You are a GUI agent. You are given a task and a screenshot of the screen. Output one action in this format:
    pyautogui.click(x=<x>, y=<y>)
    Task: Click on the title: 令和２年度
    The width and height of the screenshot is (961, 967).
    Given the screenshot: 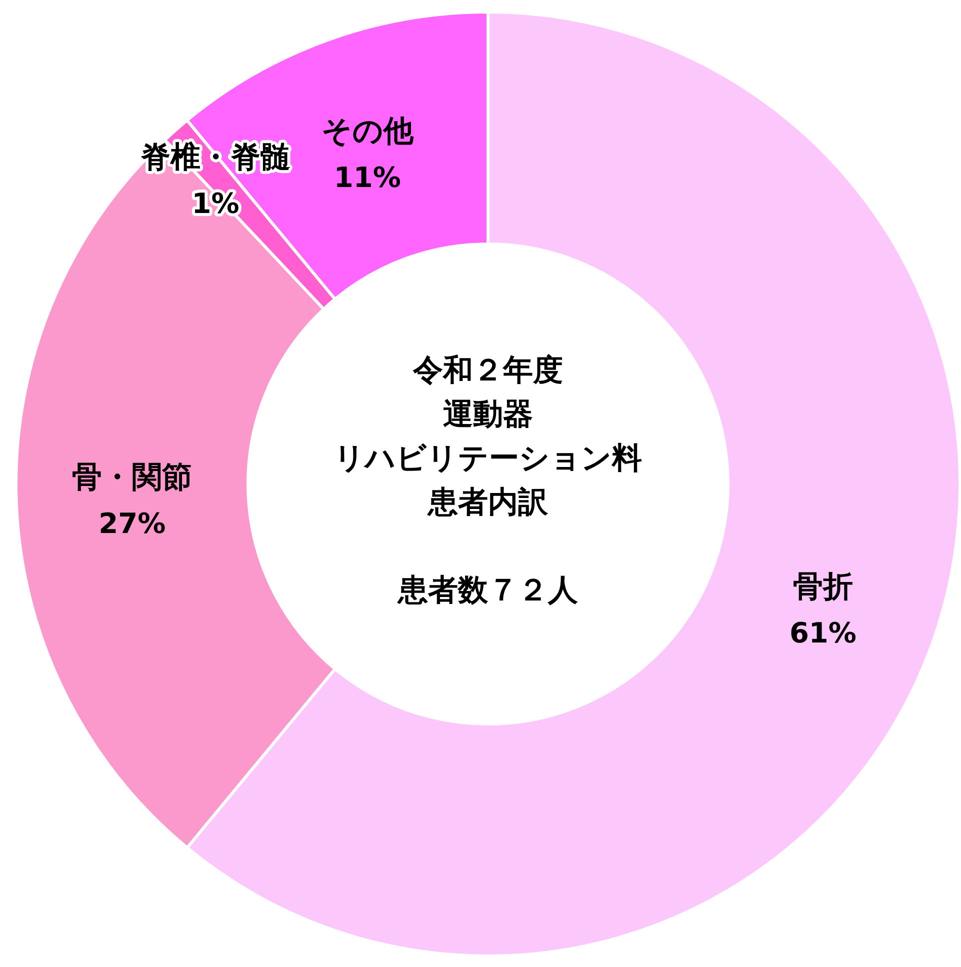 What is the action you would take?
    pyautogui.click(x=488, y=370)
    